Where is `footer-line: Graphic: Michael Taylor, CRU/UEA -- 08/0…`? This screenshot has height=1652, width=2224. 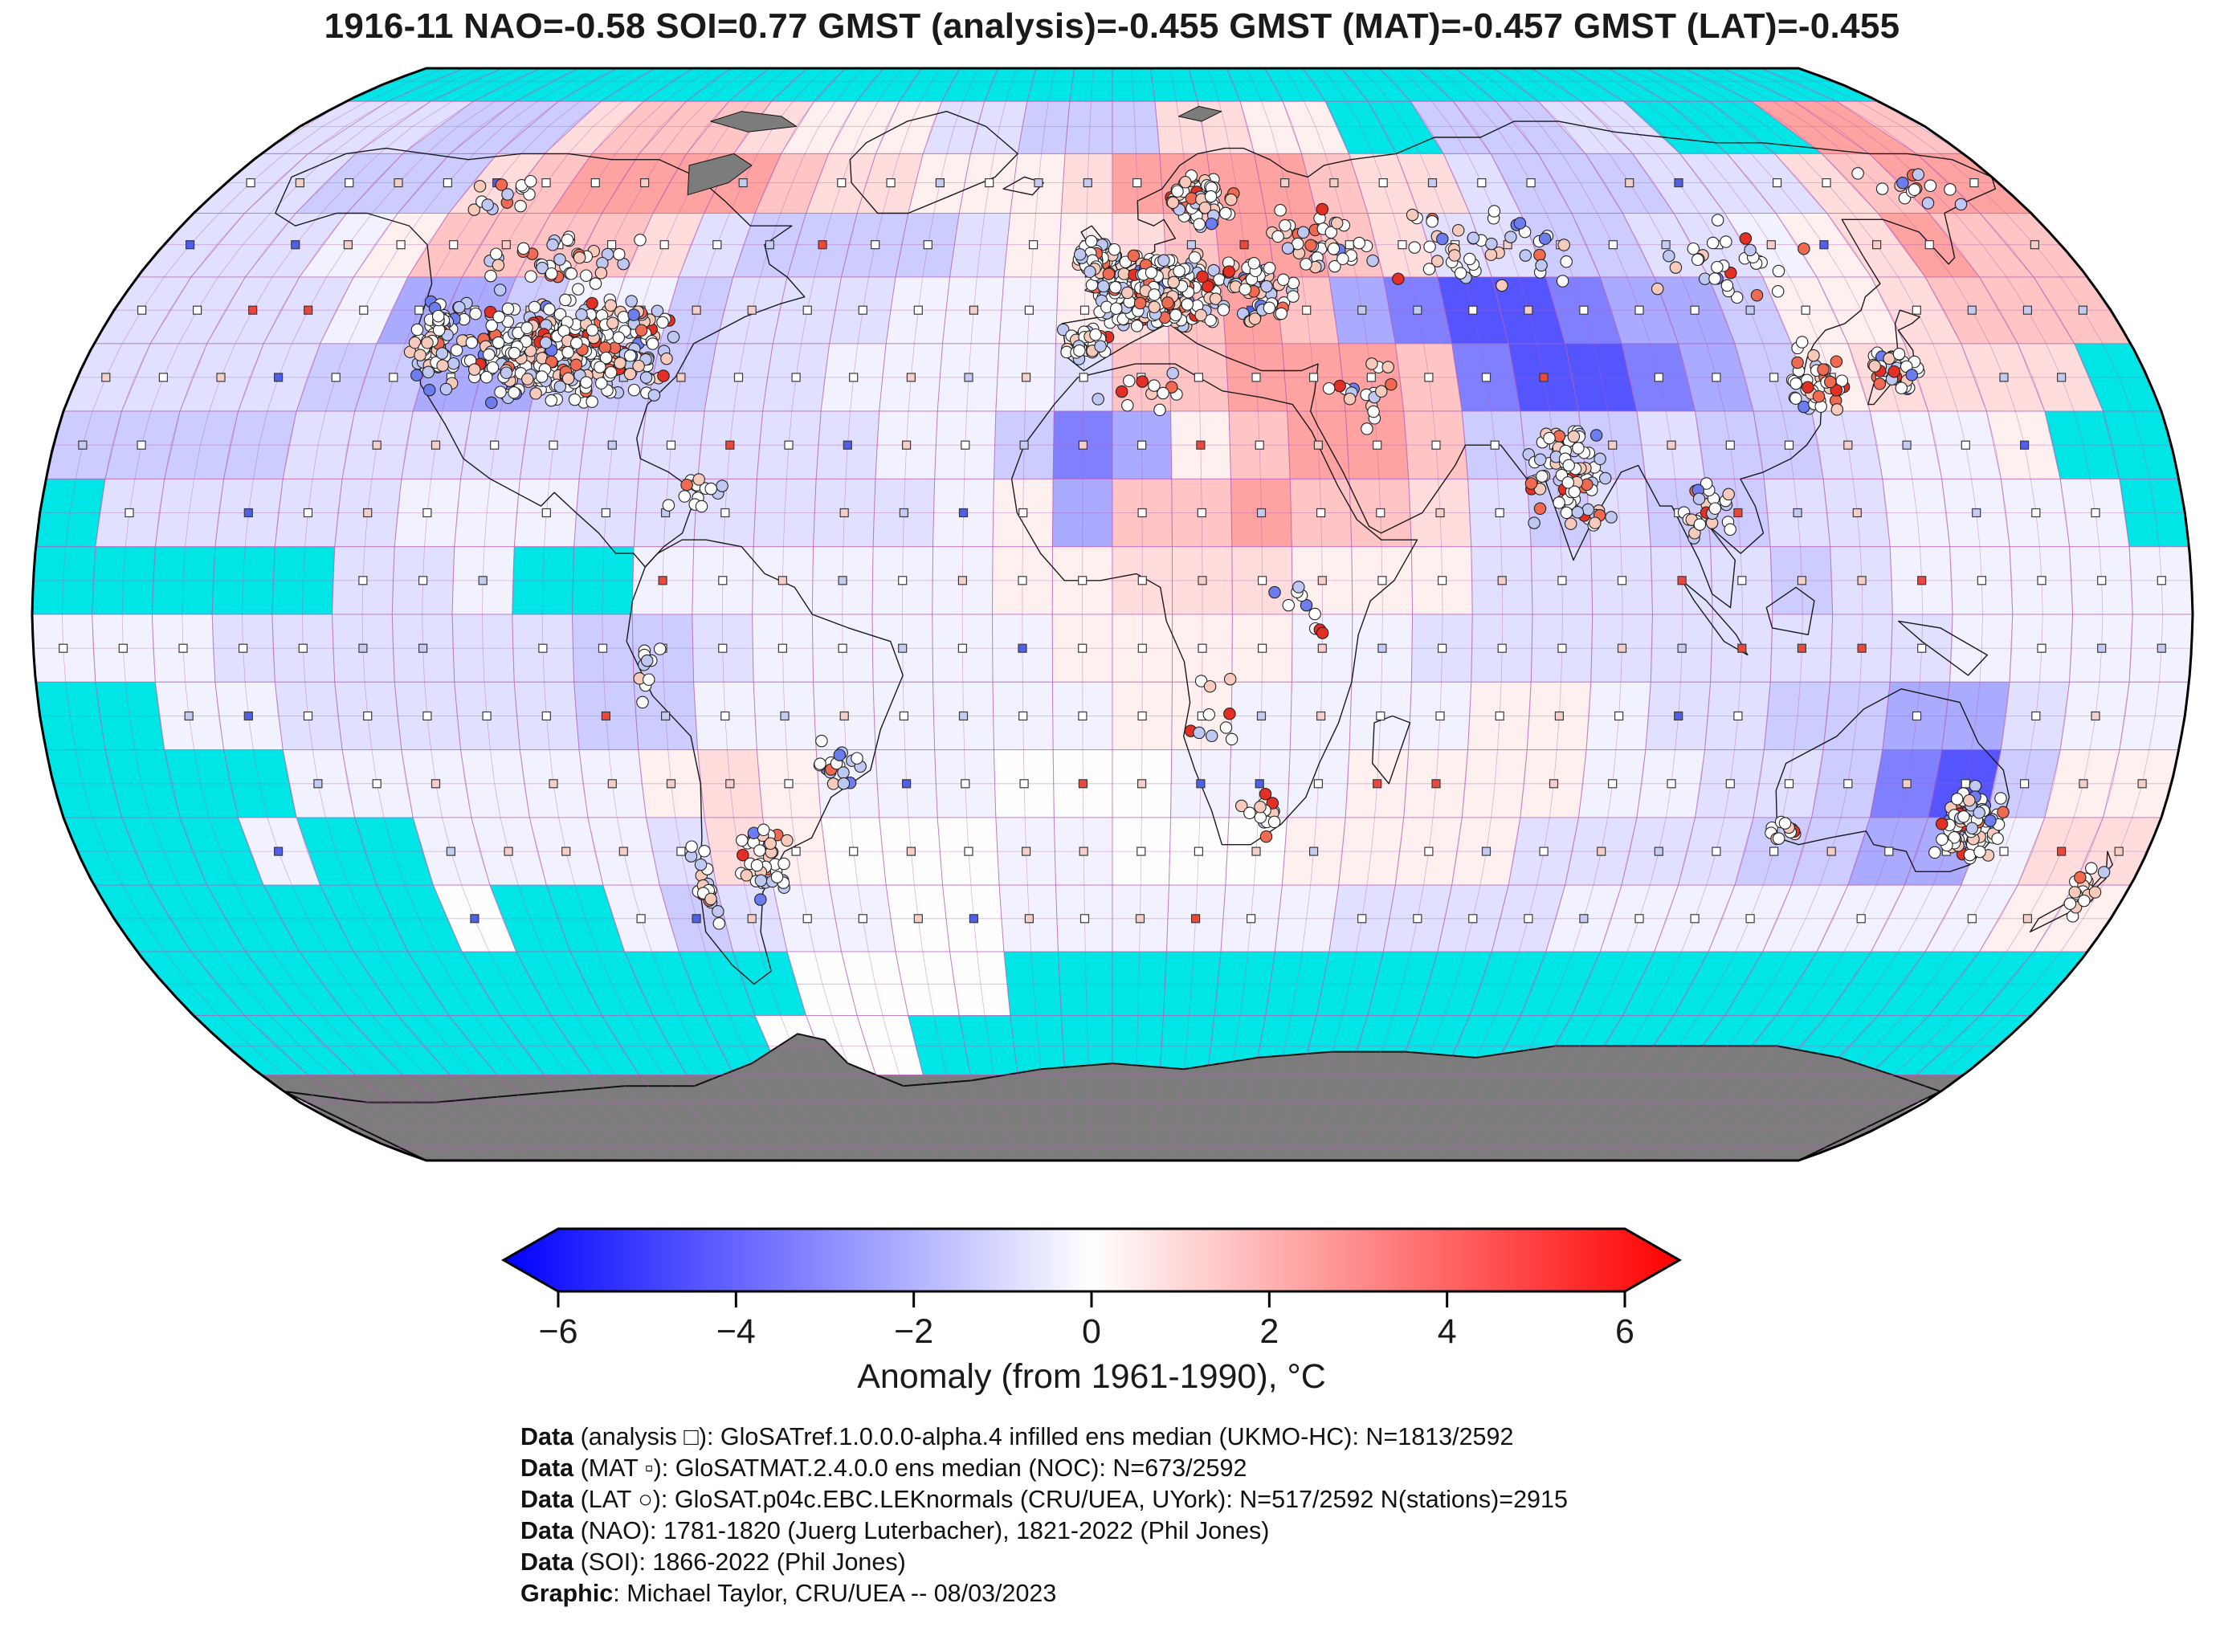 footer-line: Graphic: Michael Taylor, CRU/UEA -- 08/0… is located at coordinates (788, 1593).